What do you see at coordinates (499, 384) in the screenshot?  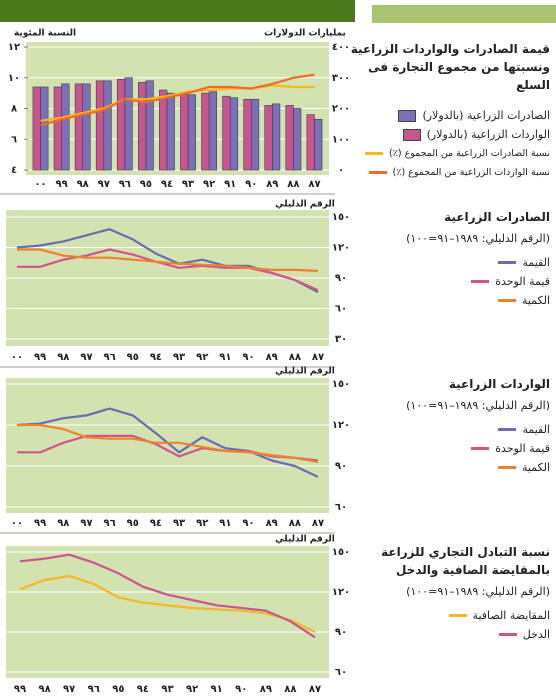 I see `chart-title: الواردات الزراعية` at bounding box center [499, 384].